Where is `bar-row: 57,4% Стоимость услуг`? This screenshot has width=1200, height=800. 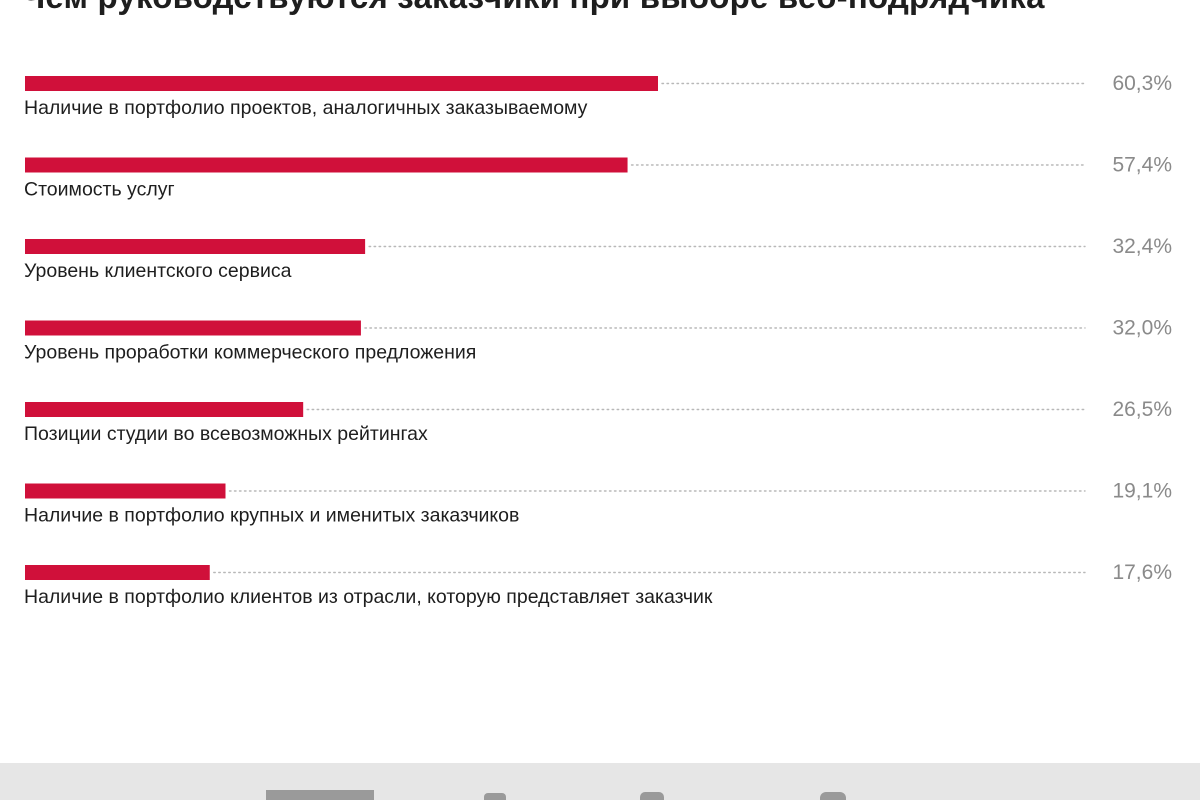 bar-row: 57,4% Стоимость услуг is located at coordinates (598, 177).